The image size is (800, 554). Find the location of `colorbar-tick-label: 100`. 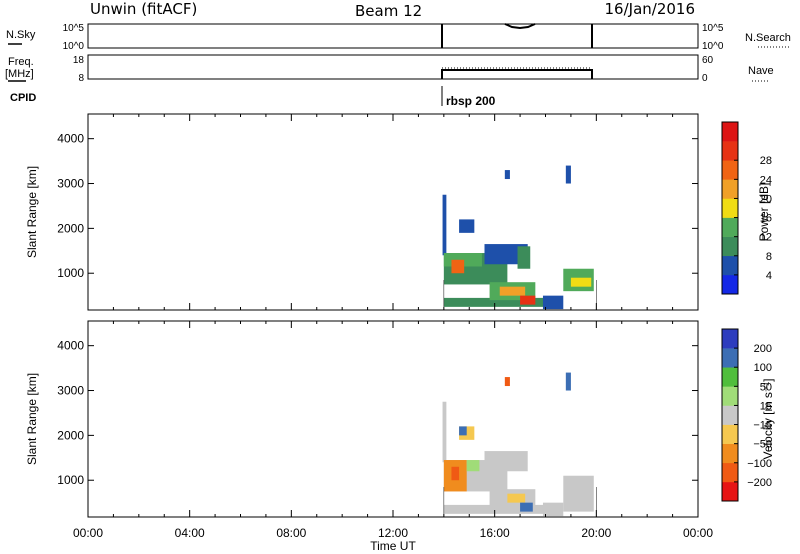

colorbar-tick-label: 100 is located at coordinates (763, 368).